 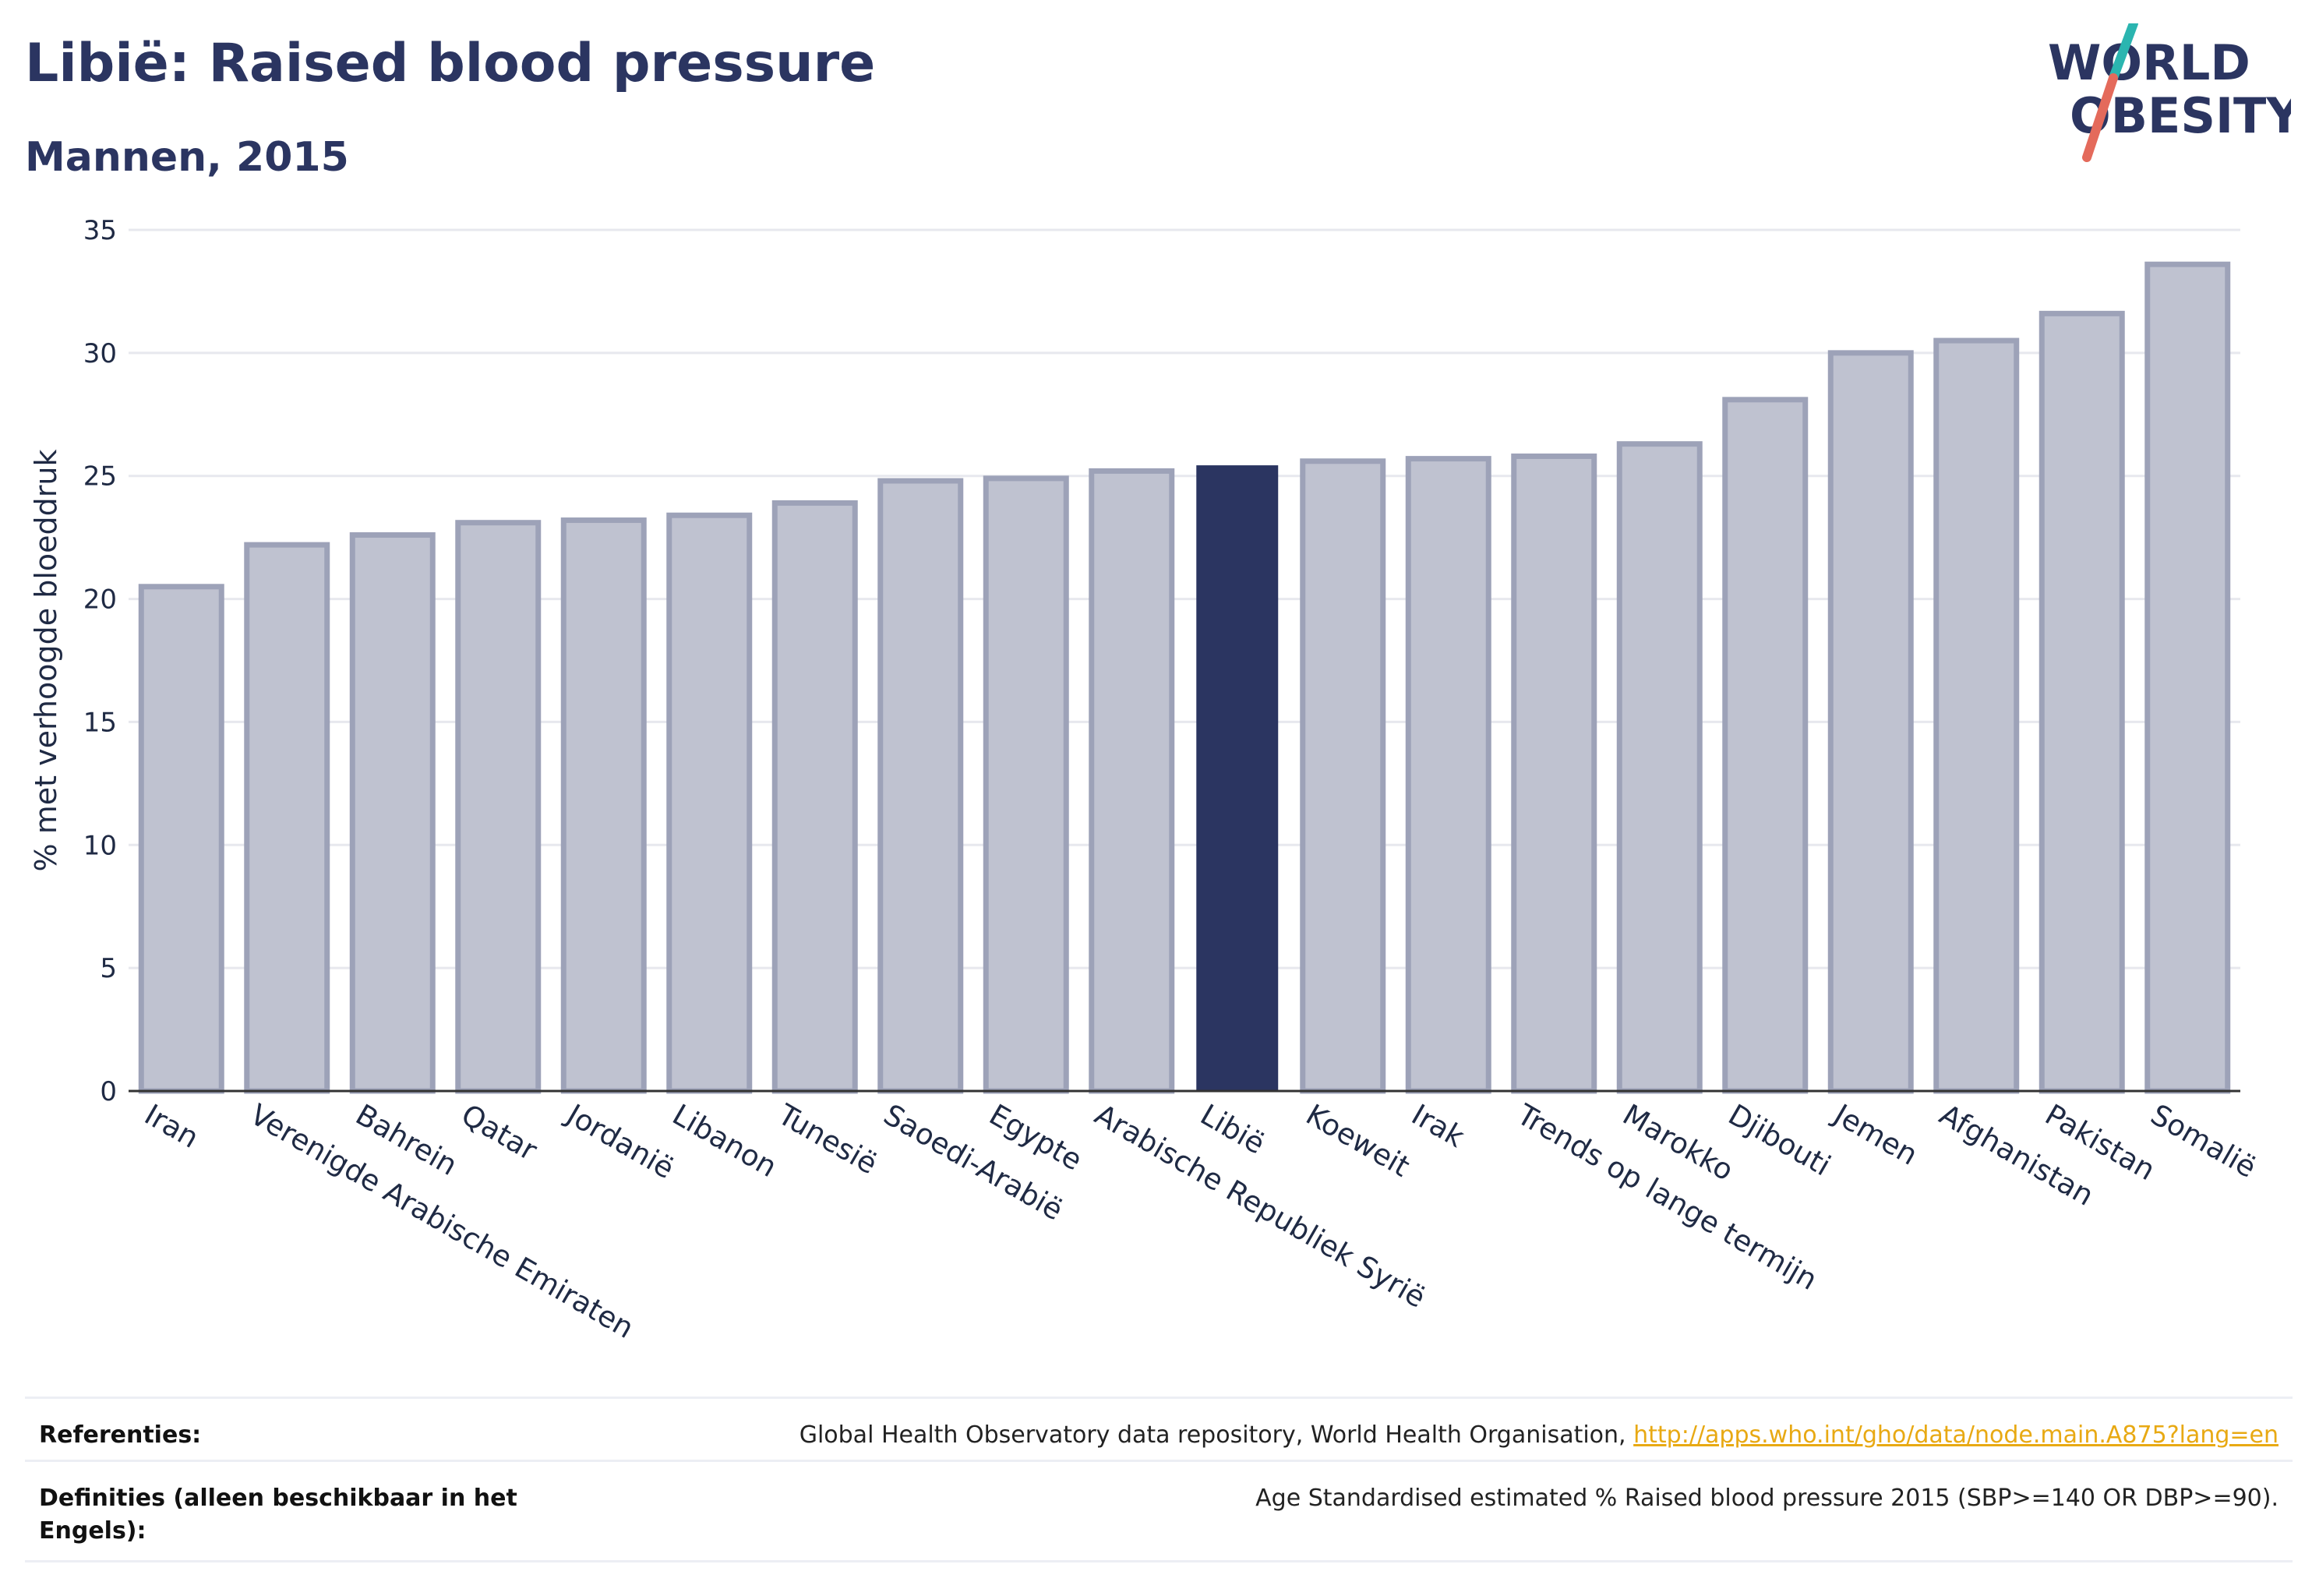 What do you see at coordinates (100, 845) in the screenshot?
I see `y-tick-label: 10` at bounding box center [100, 845].